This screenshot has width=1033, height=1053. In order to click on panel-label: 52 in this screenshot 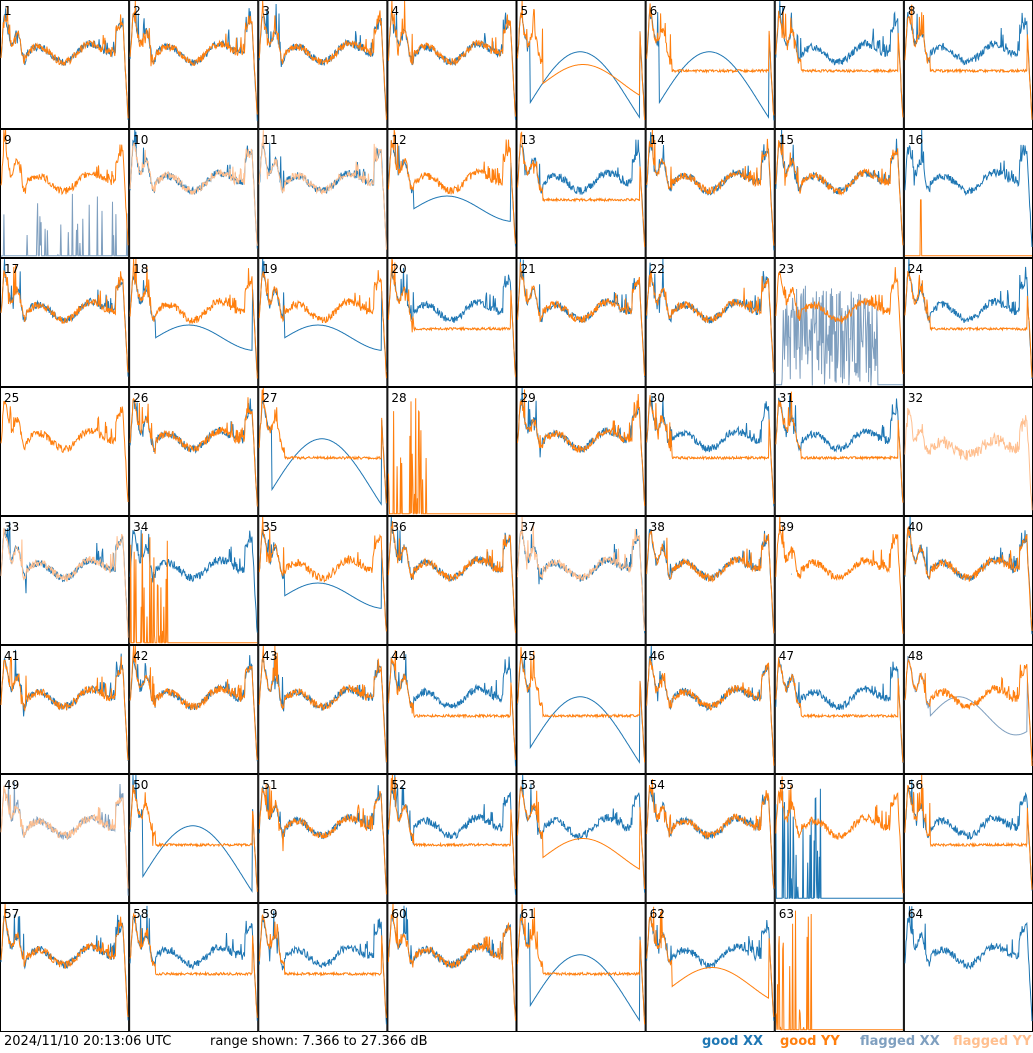, I will do `click(398, 785)`.